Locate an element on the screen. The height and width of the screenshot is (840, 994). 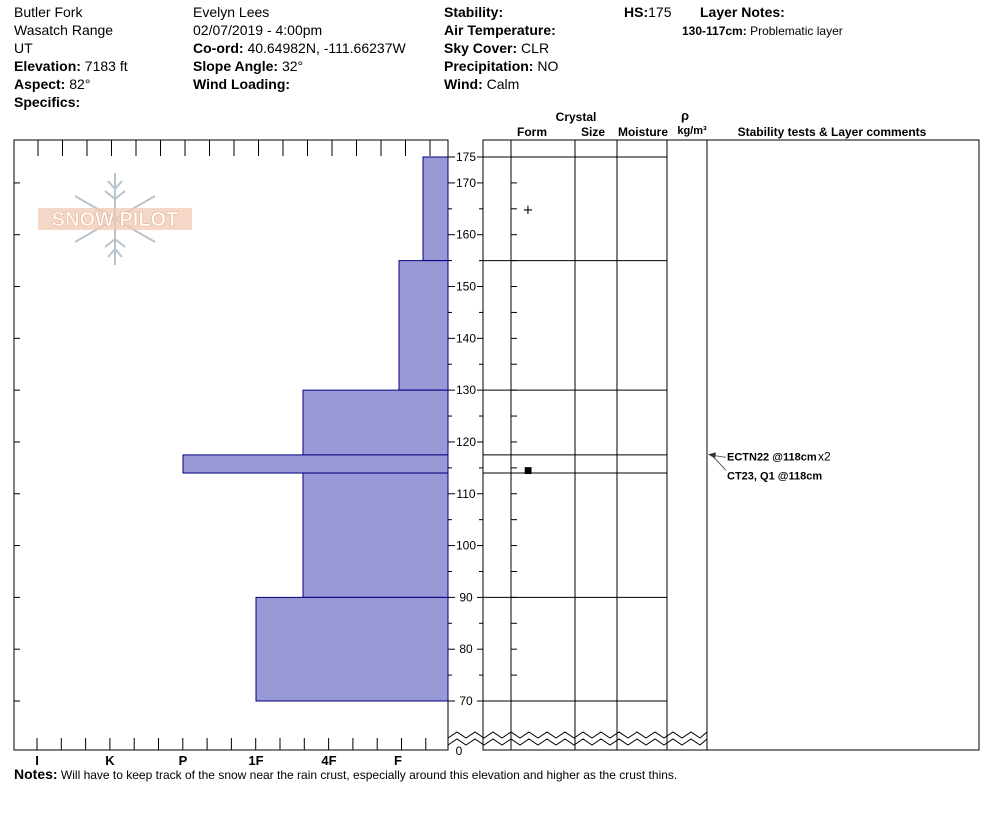
crystal-header: Crystal is located at coordinates (576, 117).